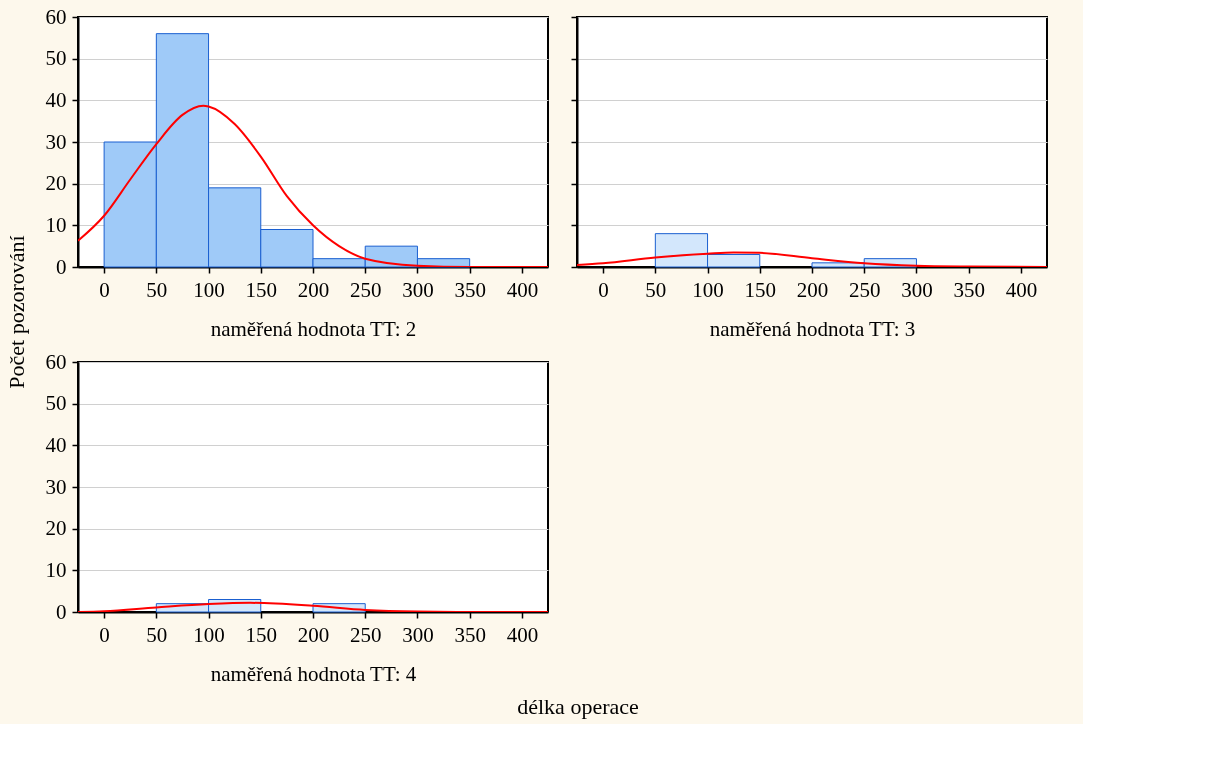  I want to click on text: délka operace, so click(578, 706).